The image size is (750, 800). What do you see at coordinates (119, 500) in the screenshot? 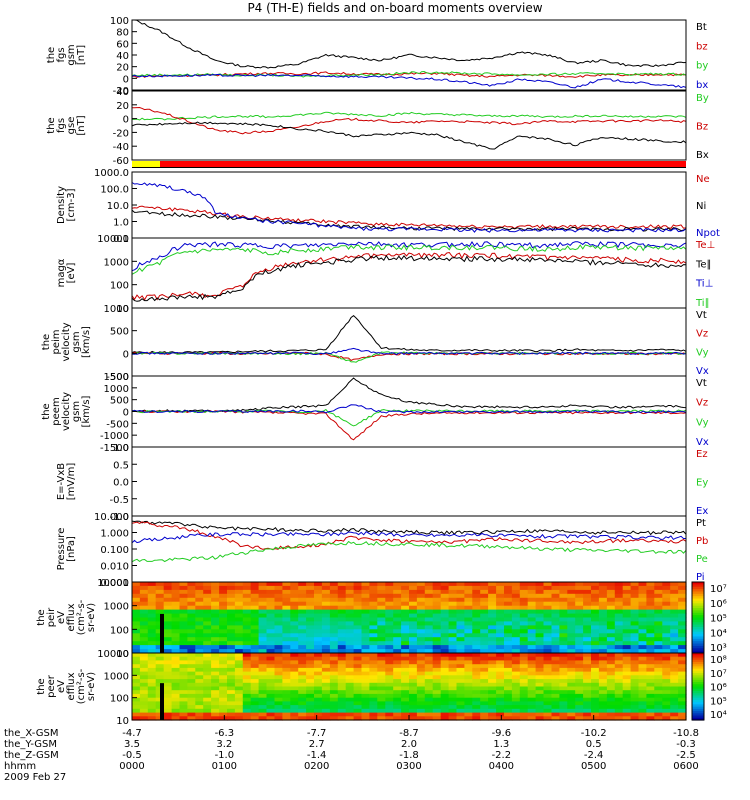
I see `y-tick-label: -0.5` at bounding box center [119, 500].